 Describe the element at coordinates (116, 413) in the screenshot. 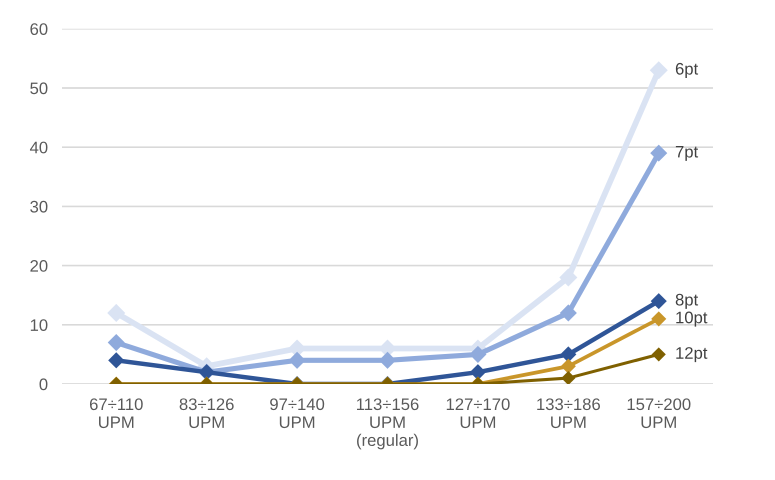

I see `x-tick-label: 67÷110 UPM` at that location.